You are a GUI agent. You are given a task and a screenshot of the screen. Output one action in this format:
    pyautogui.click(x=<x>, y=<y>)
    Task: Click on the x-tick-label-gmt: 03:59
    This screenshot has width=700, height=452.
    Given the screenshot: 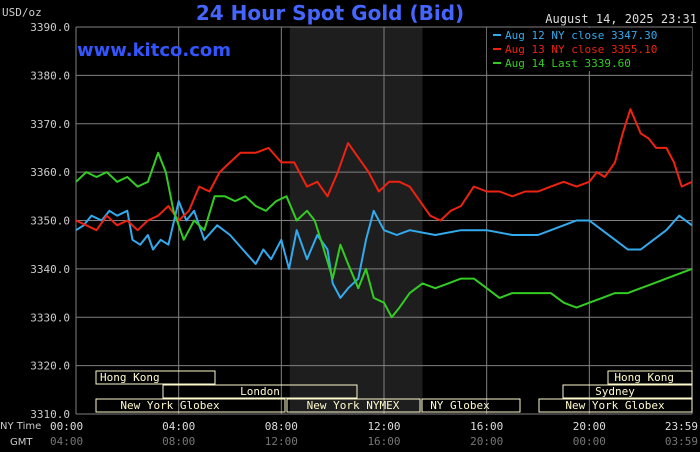 What is the action you would take?
    pyautogui.click(x=681, y=441)
    